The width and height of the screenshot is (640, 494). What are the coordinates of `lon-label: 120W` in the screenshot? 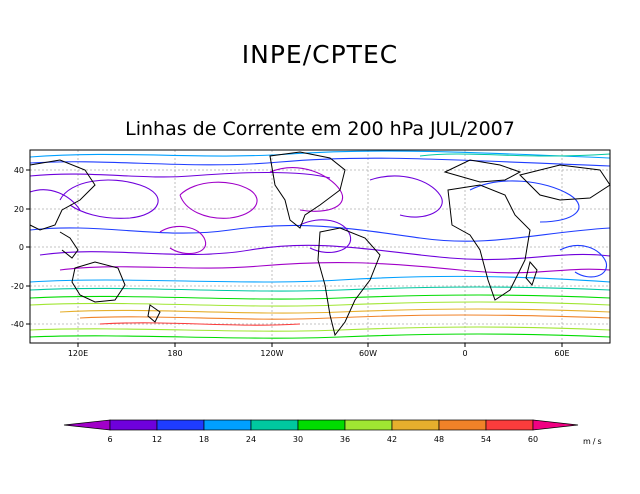 It's located at (271, 353).